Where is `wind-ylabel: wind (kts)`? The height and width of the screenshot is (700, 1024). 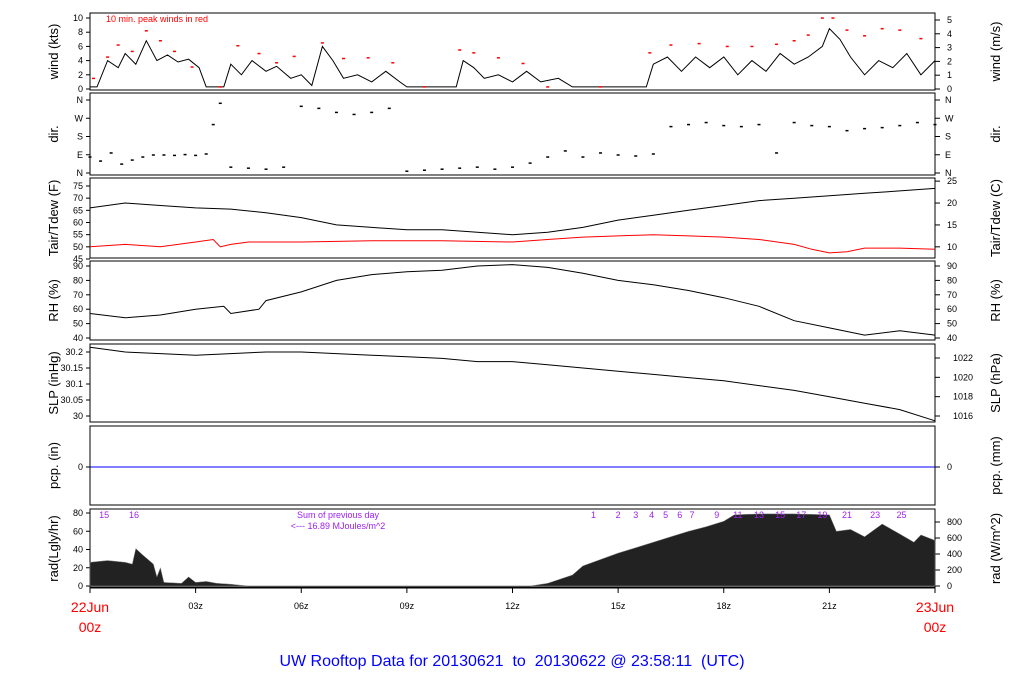
wind-ylabel: wind (kts) is located at coordinates (53, 52).